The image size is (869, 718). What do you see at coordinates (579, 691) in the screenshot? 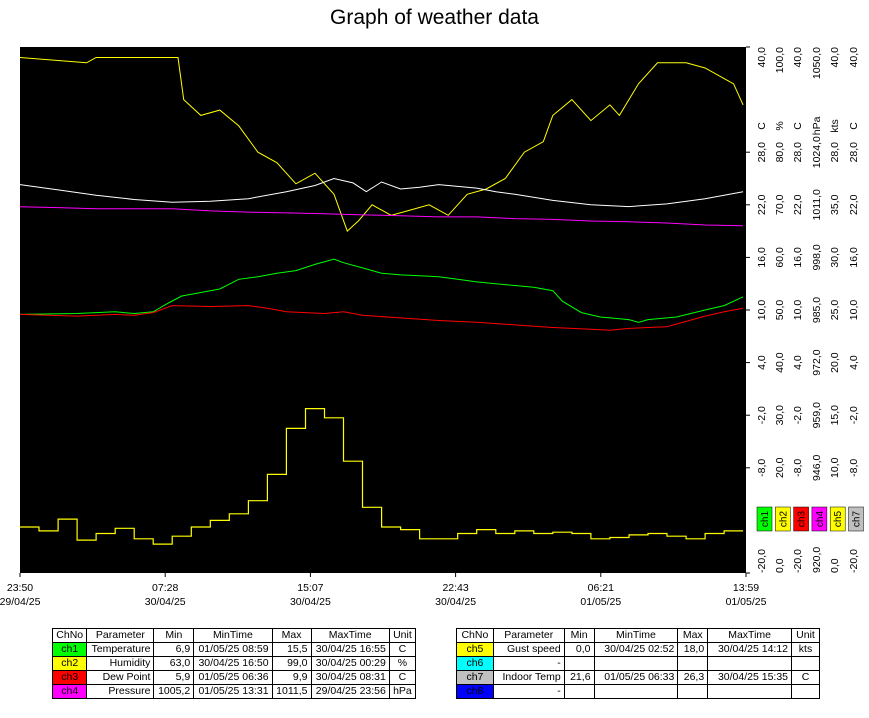
I see `min-cell` at bounding box center [579, 691].